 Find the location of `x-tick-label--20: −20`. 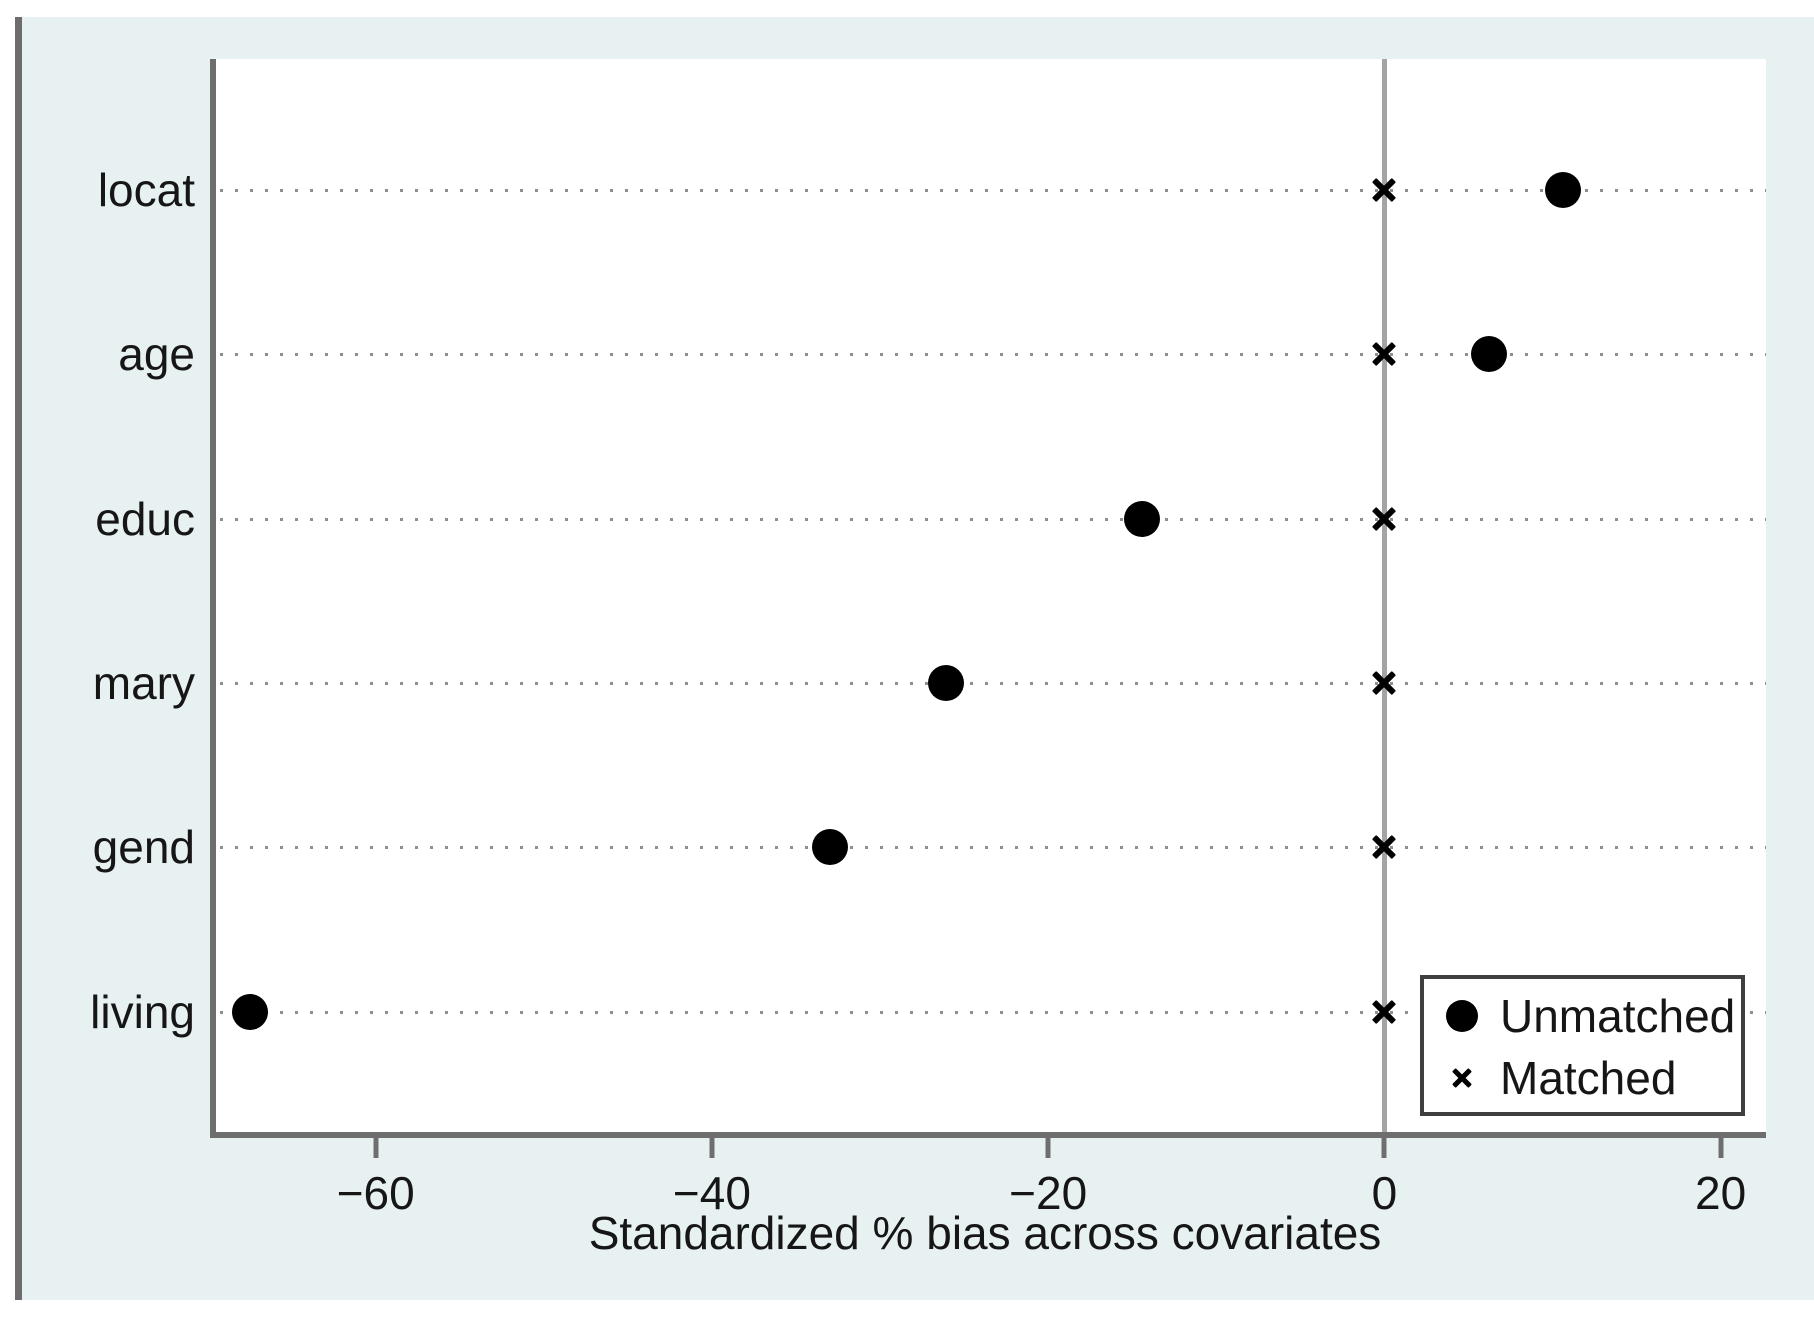

x-tick-label--20: −20 is located at coordinates (1048, 1193).